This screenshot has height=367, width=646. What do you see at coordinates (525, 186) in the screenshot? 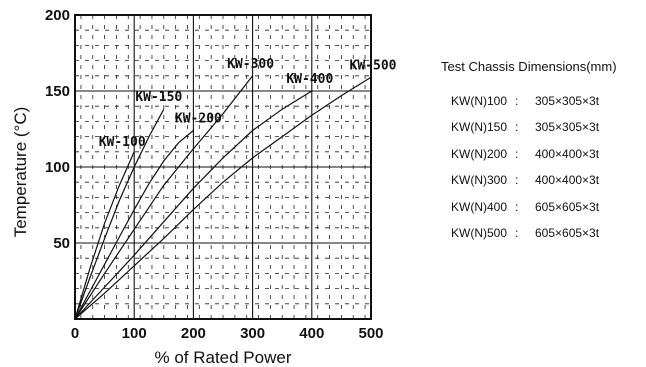
I see `dimension-row: KW(N)300: 400×400×3t` at bounding box center [525, 186].